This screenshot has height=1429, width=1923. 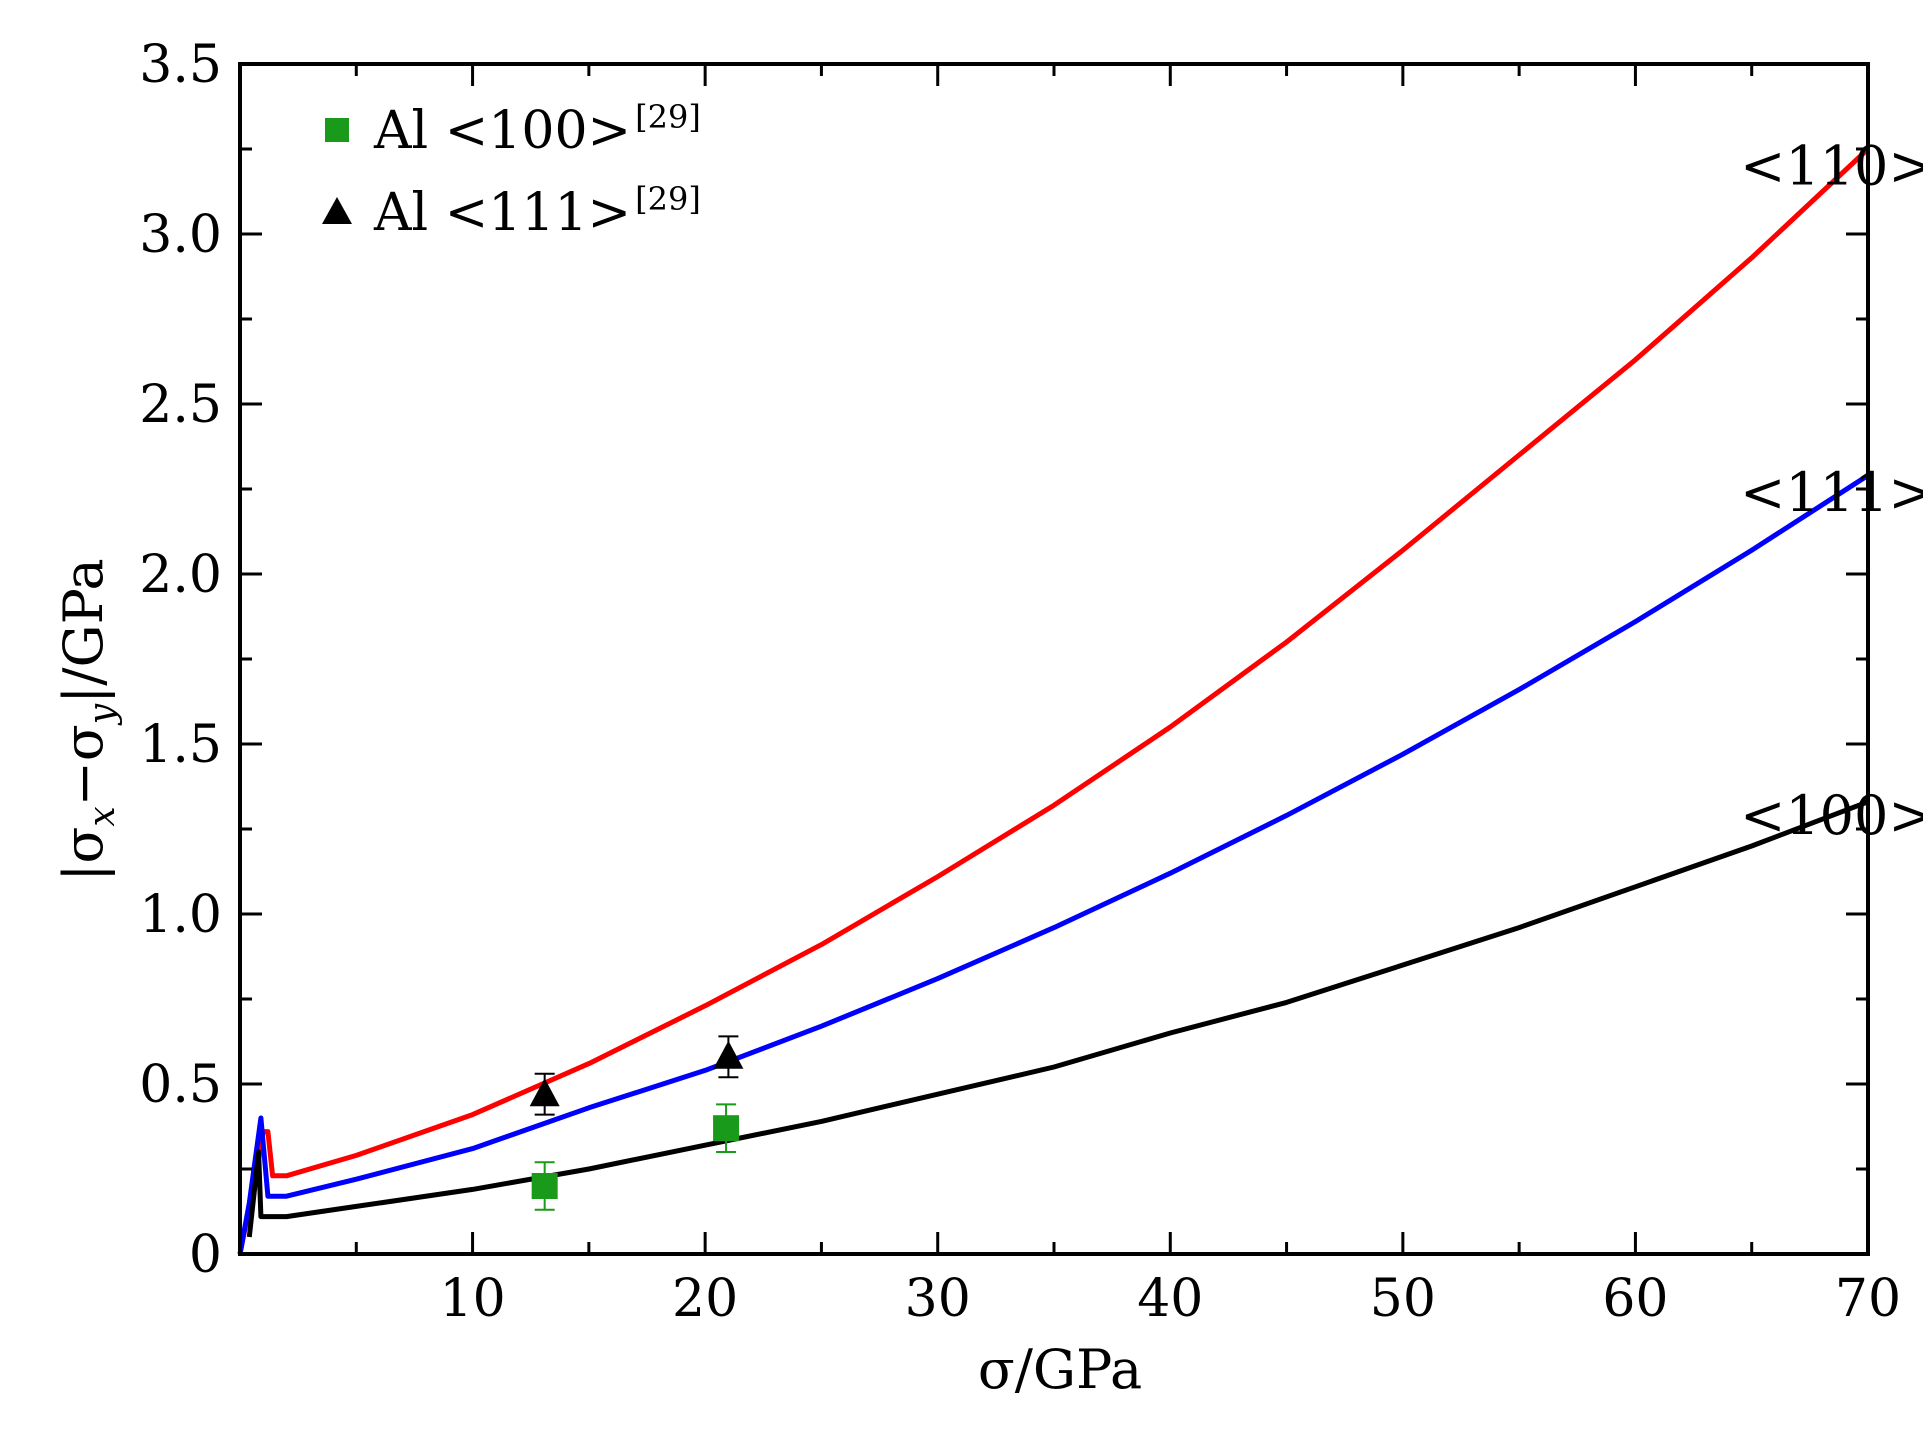 What do you see at coordinates (102, 714) in the screenshot?
I see `y-axis-title-sub-y: y` at bounding box center [102, 714].